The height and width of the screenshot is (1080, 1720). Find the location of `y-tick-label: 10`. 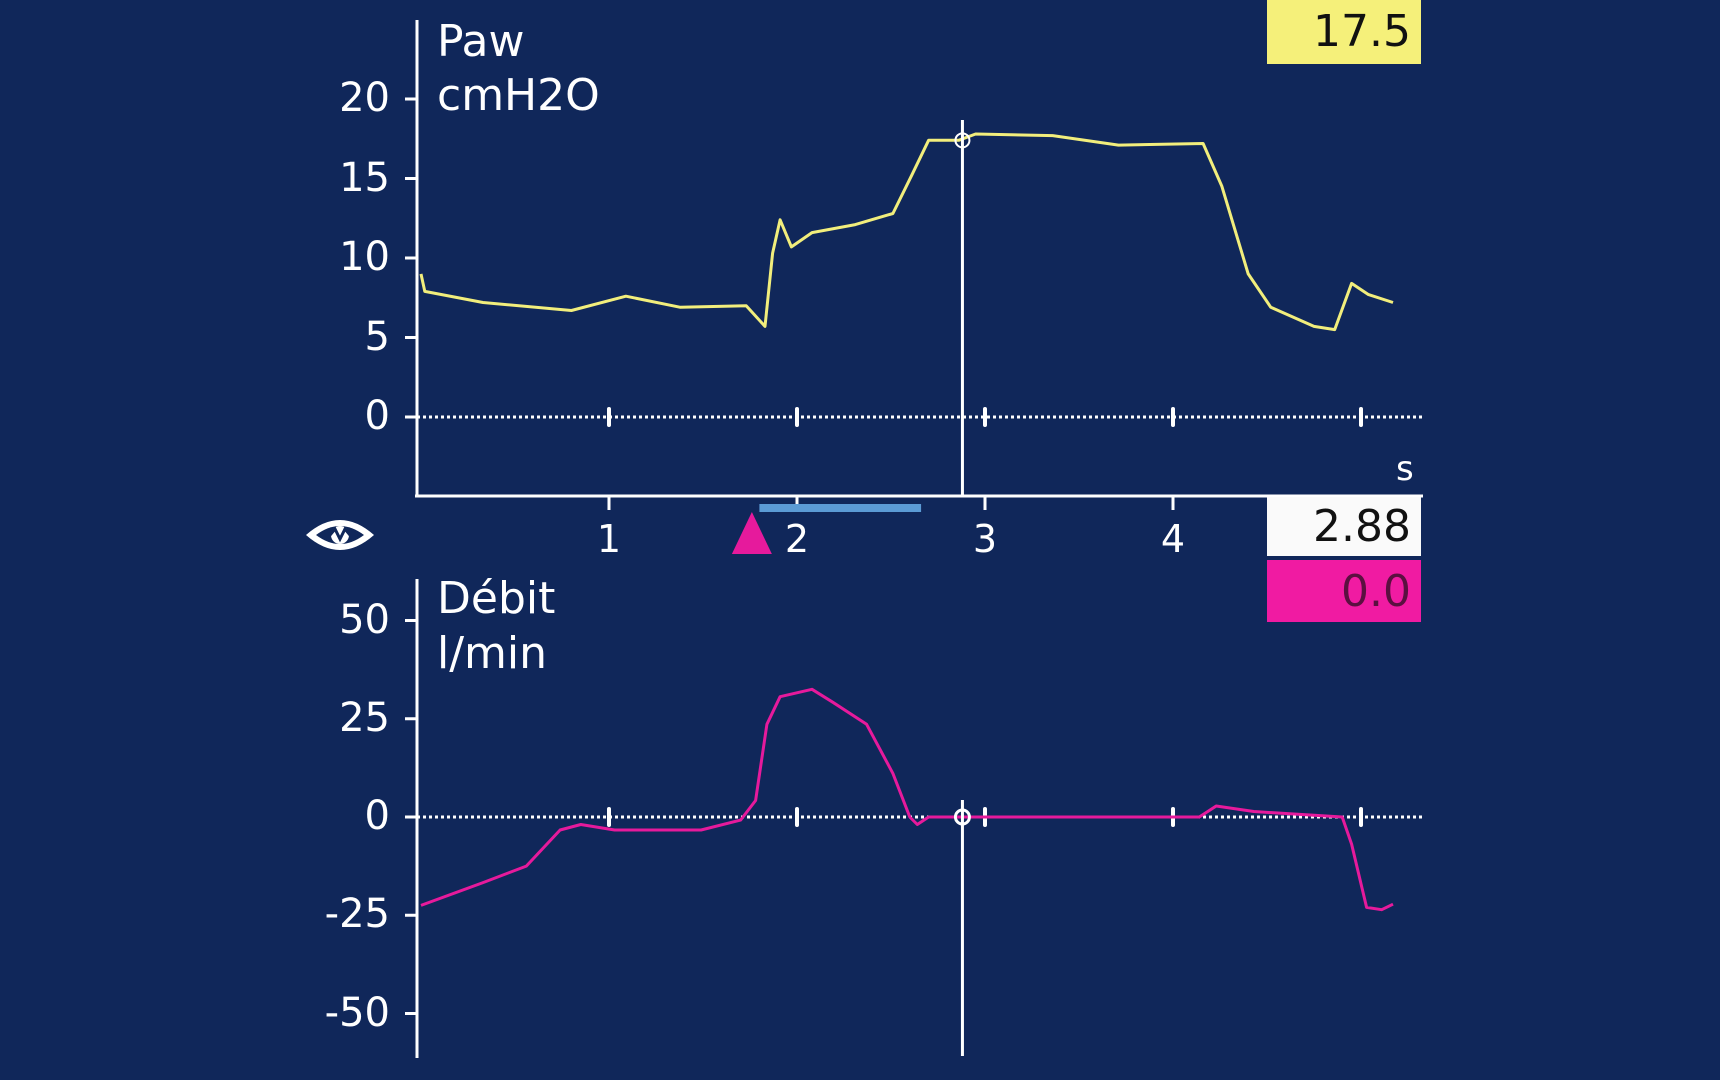

y-tick-label: 10 is located at coordinates (364, 257).